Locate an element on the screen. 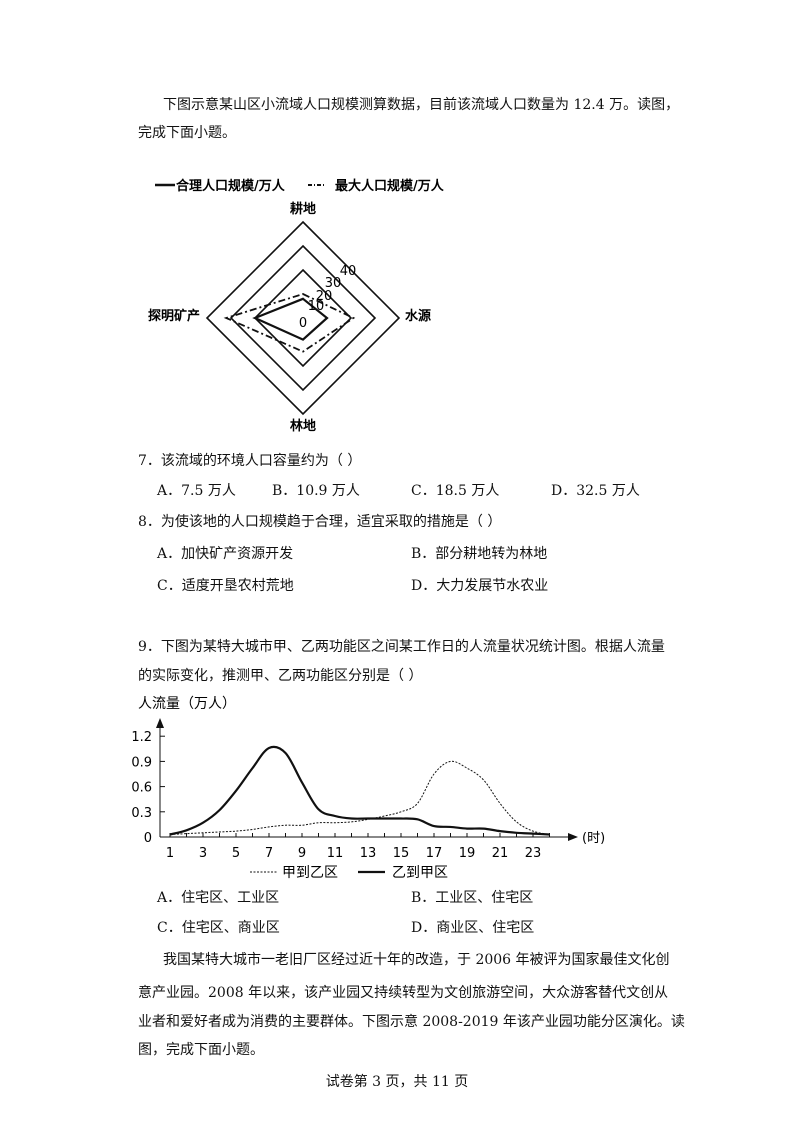 Image resolution: width=794 pixels, height=1122 pixels. radar-series-maximum is located at coordinates (289, 323).